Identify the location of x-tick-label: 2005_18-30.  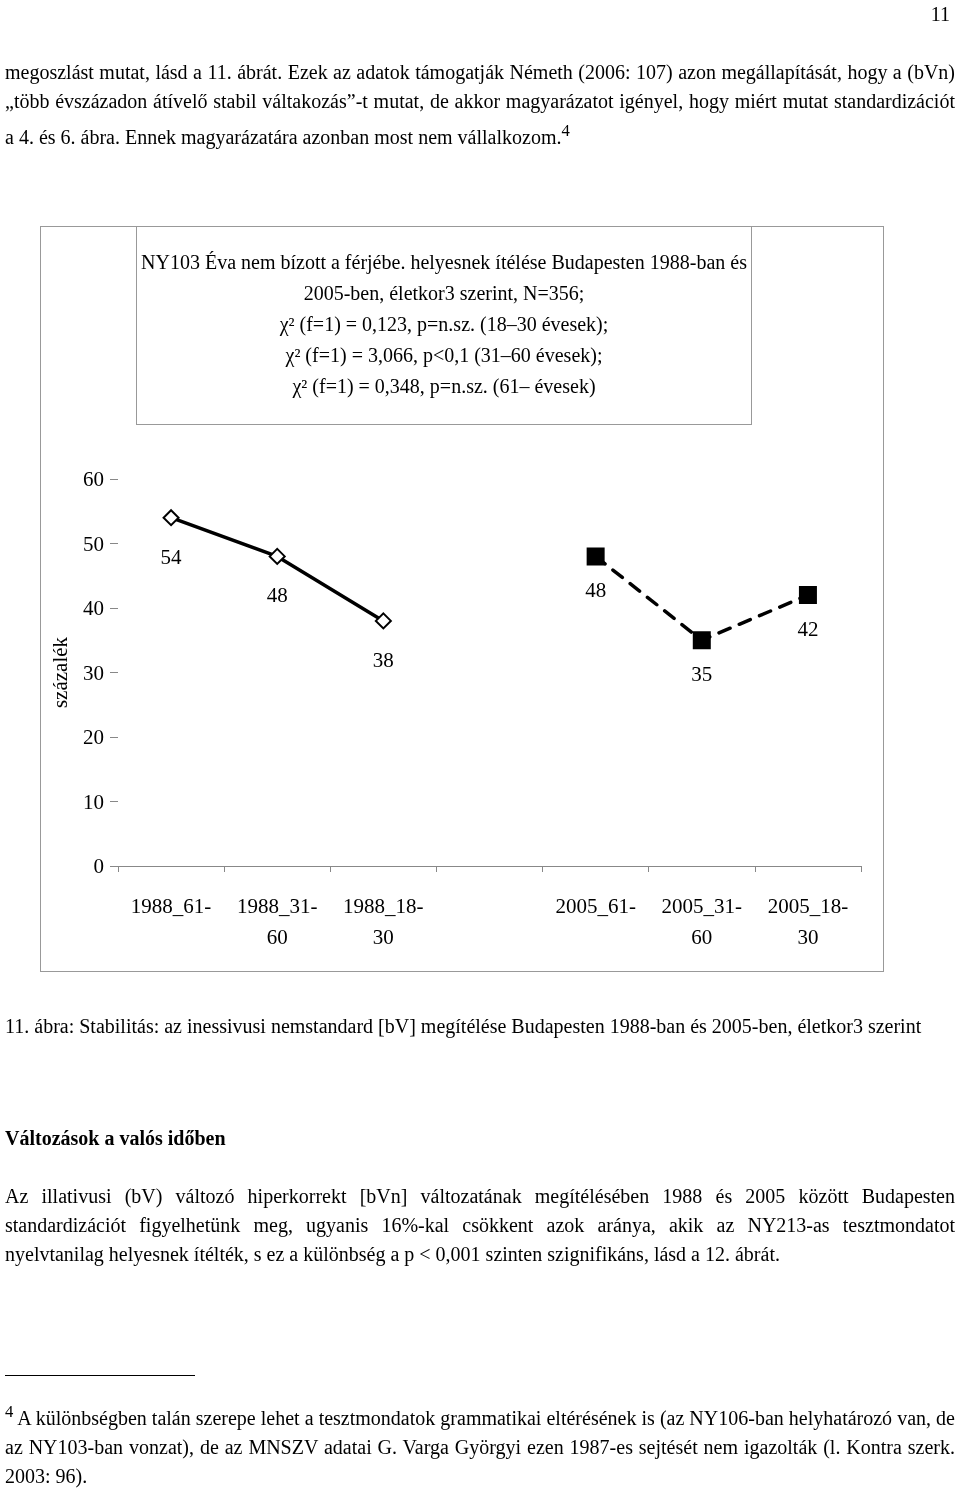
(808, 921).